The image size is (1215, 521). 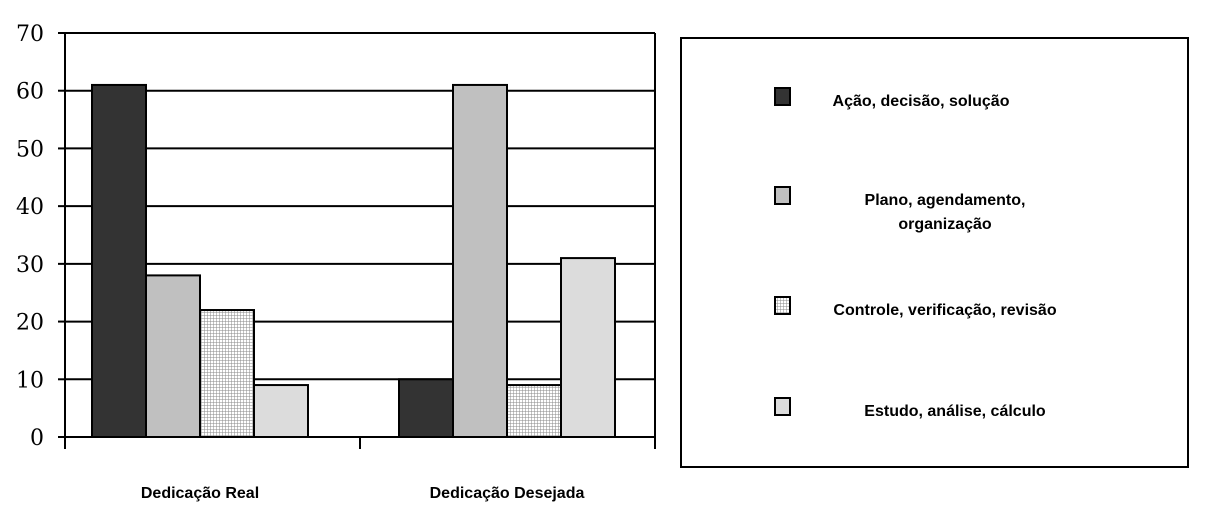 I want to click on y-tick-label: 40, so click(x=30, y=207).